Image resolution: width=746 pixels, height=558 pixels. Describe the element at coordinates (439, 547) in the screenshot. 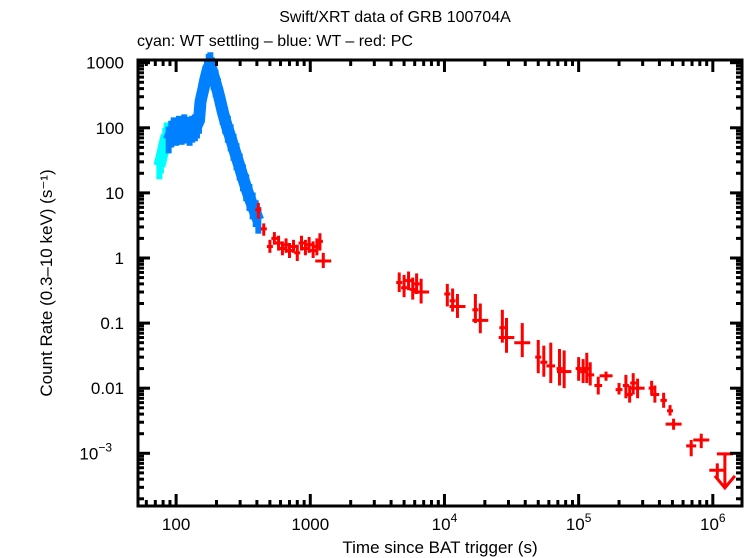

I see `x-axis-label: Time since BAT trigger (s)` at that location.